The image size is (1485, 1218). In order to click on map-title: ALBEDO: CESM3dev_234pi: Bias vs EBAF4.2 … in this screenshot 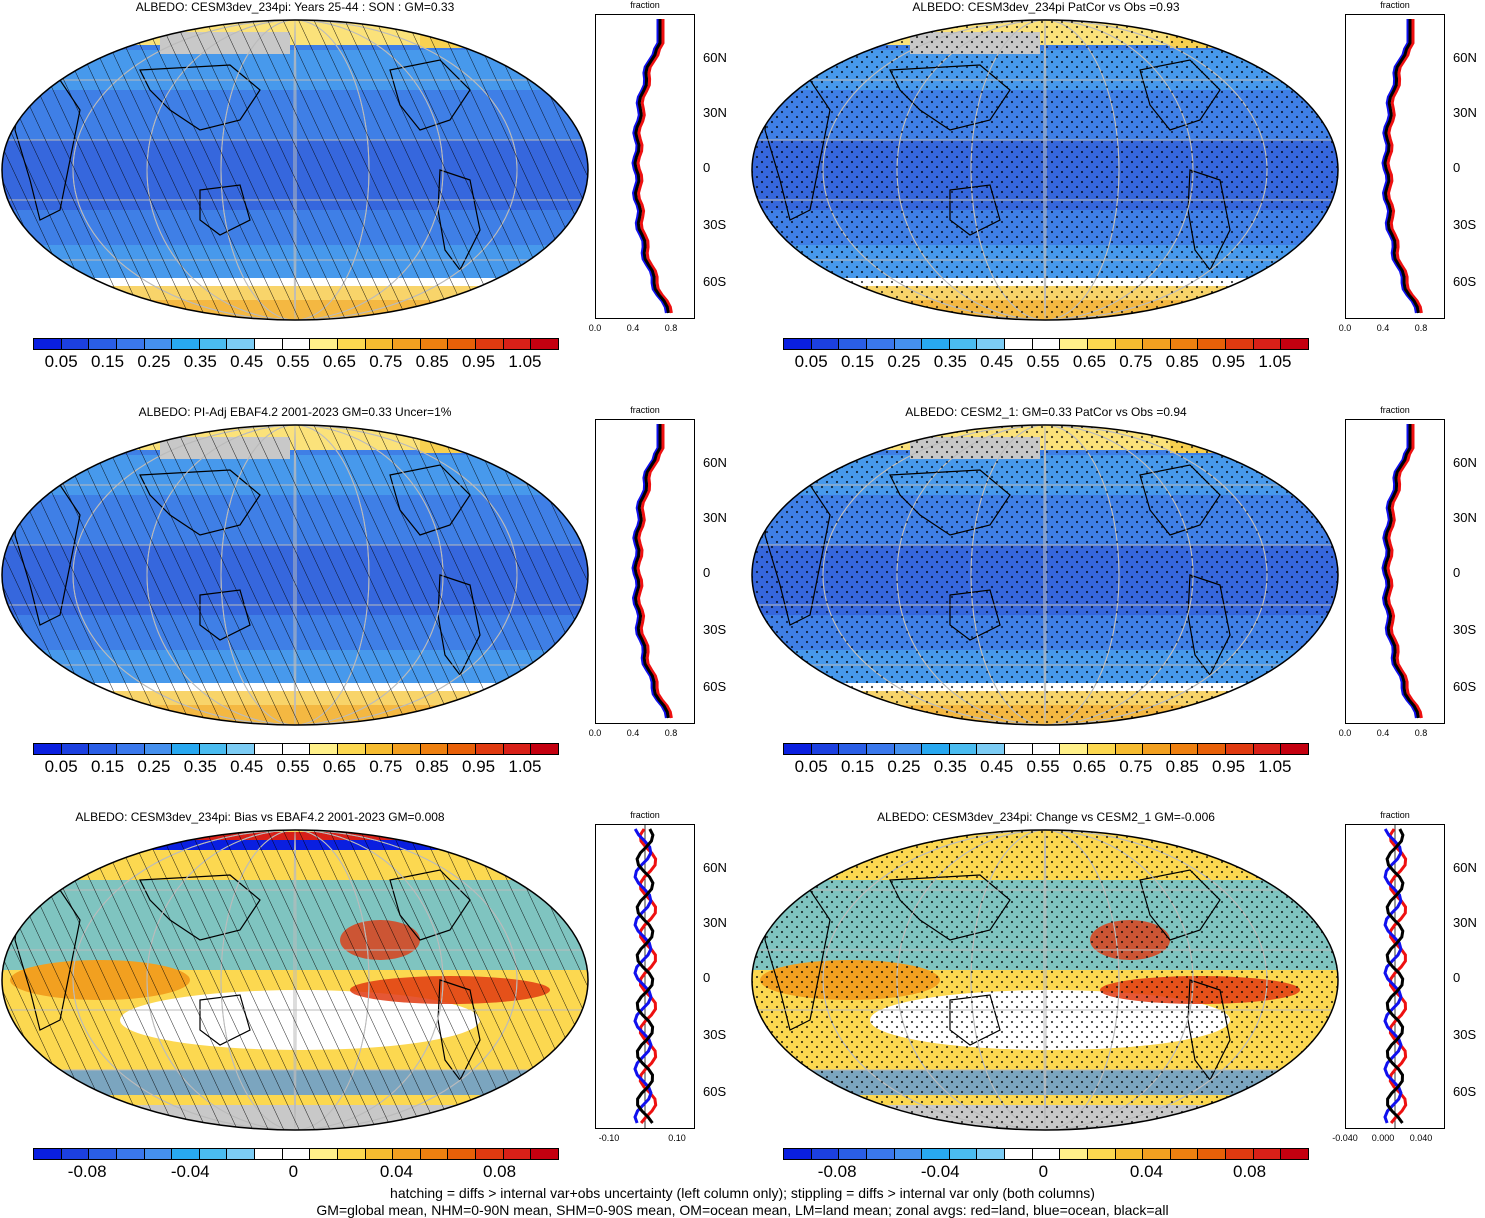, I will do `click(260, 817)`.